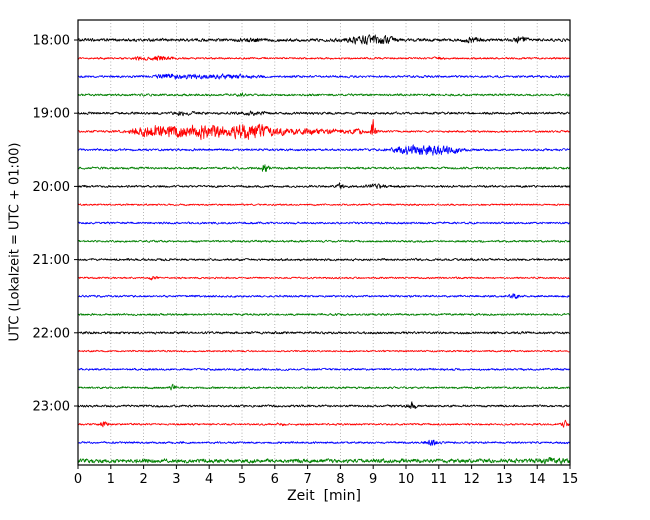 Image resolution: width=650 pixels, height=520 pixels. What do you see at coordinates (307, 479) in the screenshot?
I see `x-tick-label: 7` at bounding box center [307, 479].